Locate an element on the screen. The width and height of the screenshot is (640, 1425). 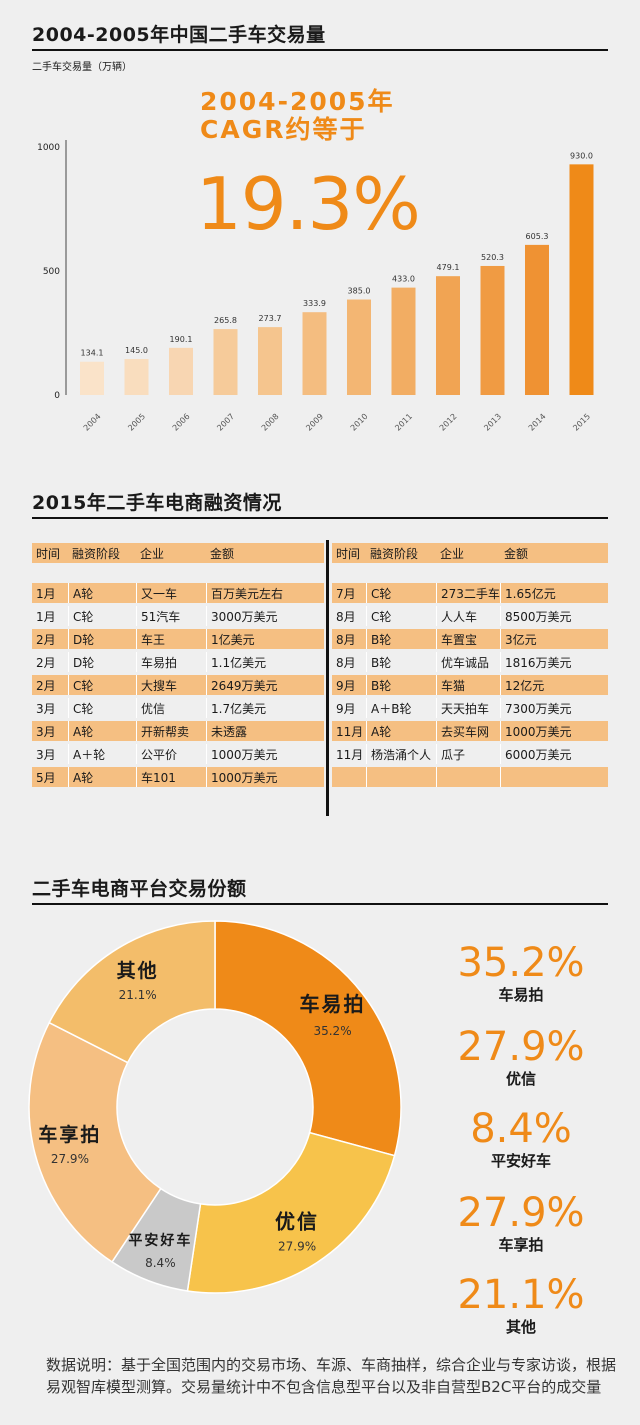
x-tick-label: 2009 is located at coordinates (314, 422).